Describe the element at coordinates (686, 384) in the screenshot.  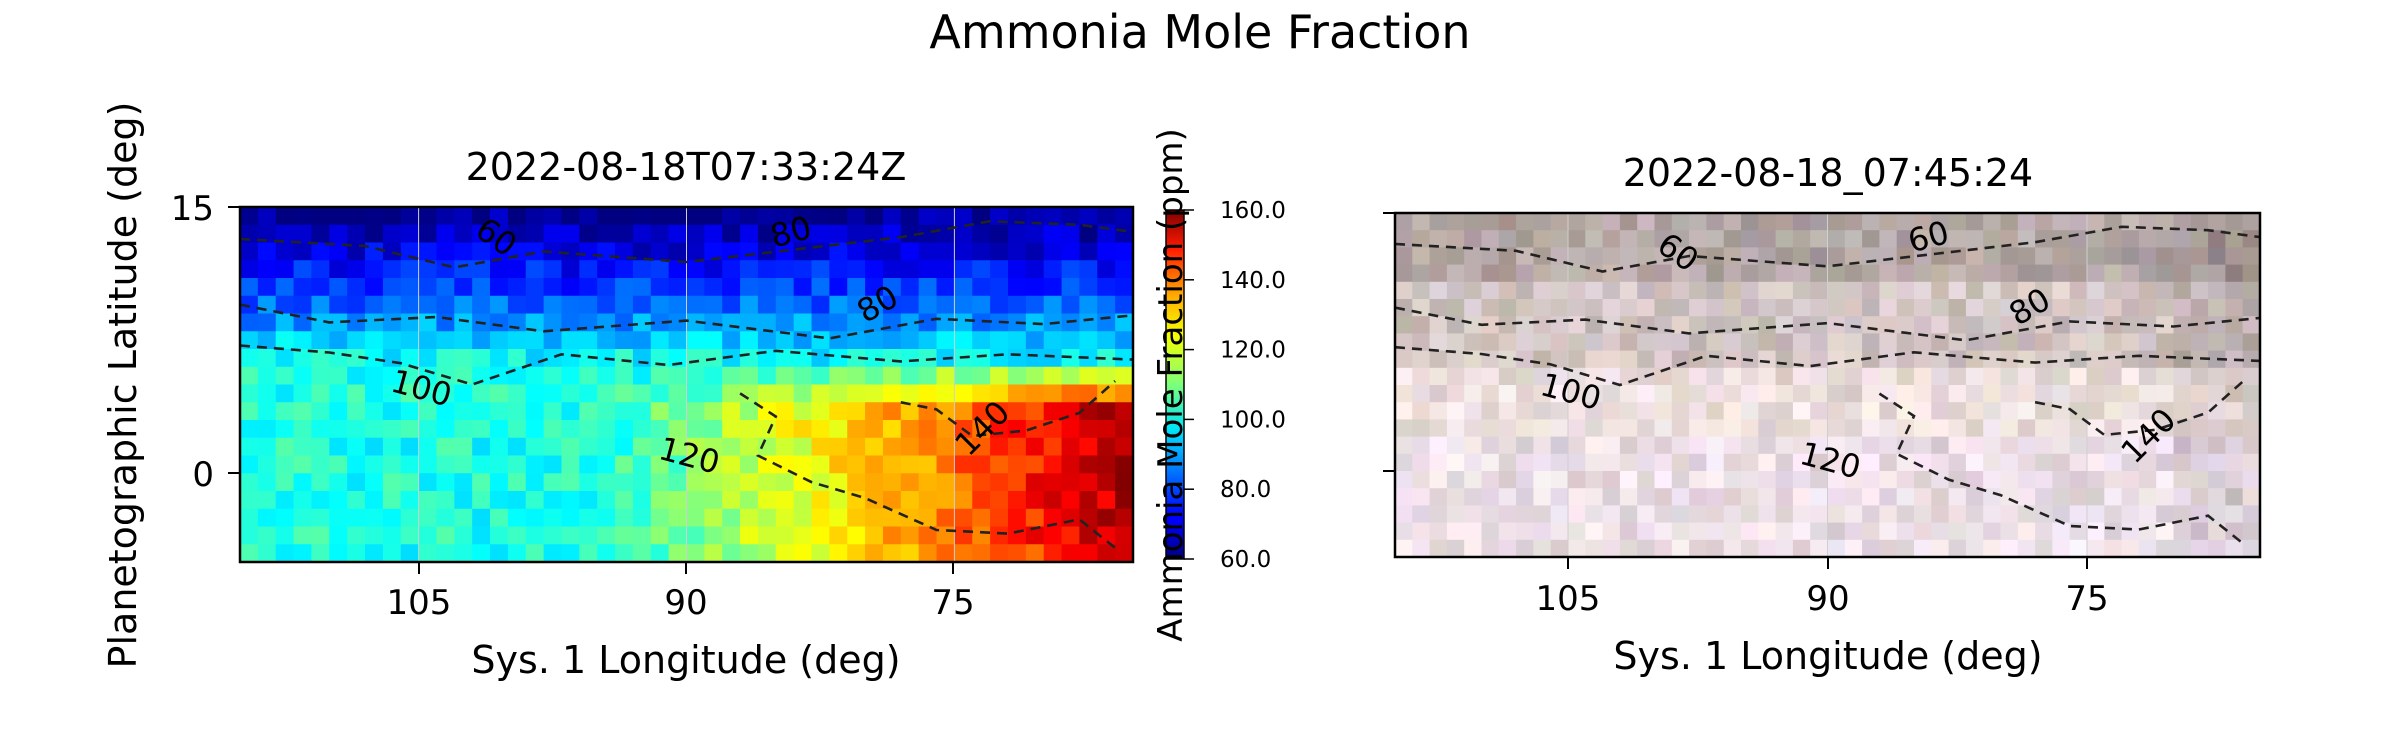
I see `left-gridlines` at that location.